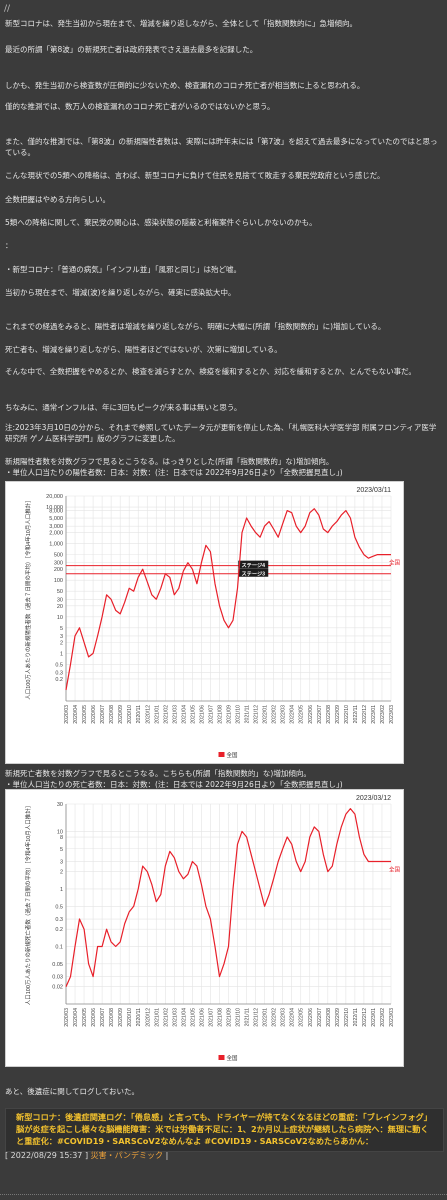 This screenshot has width=447, height=1200. I want to click on y-tick-label: 50, so click(60, 592).